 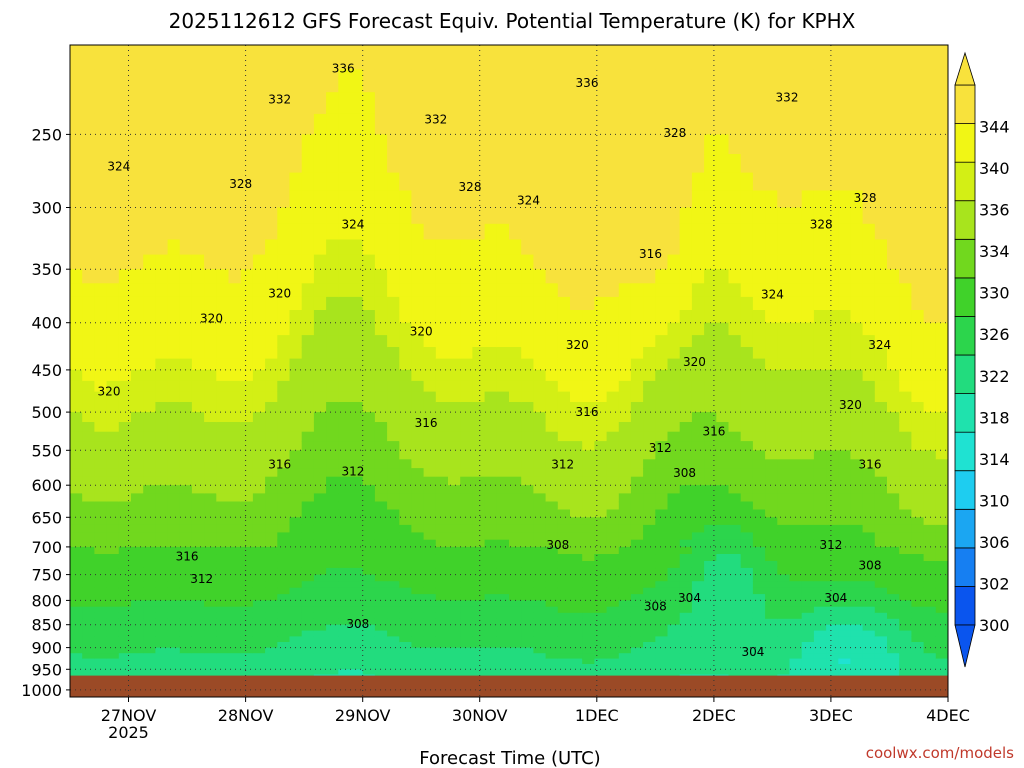 I want to click on colorbar-label: 322, so click(x=994, y=376).